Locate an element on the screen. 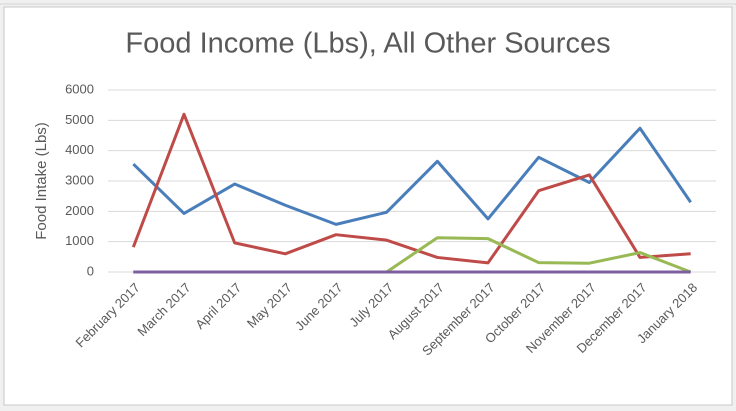 This screenshot has width=736, height=411. y-tick-label: 5000 is located at coordinates (79, 119).